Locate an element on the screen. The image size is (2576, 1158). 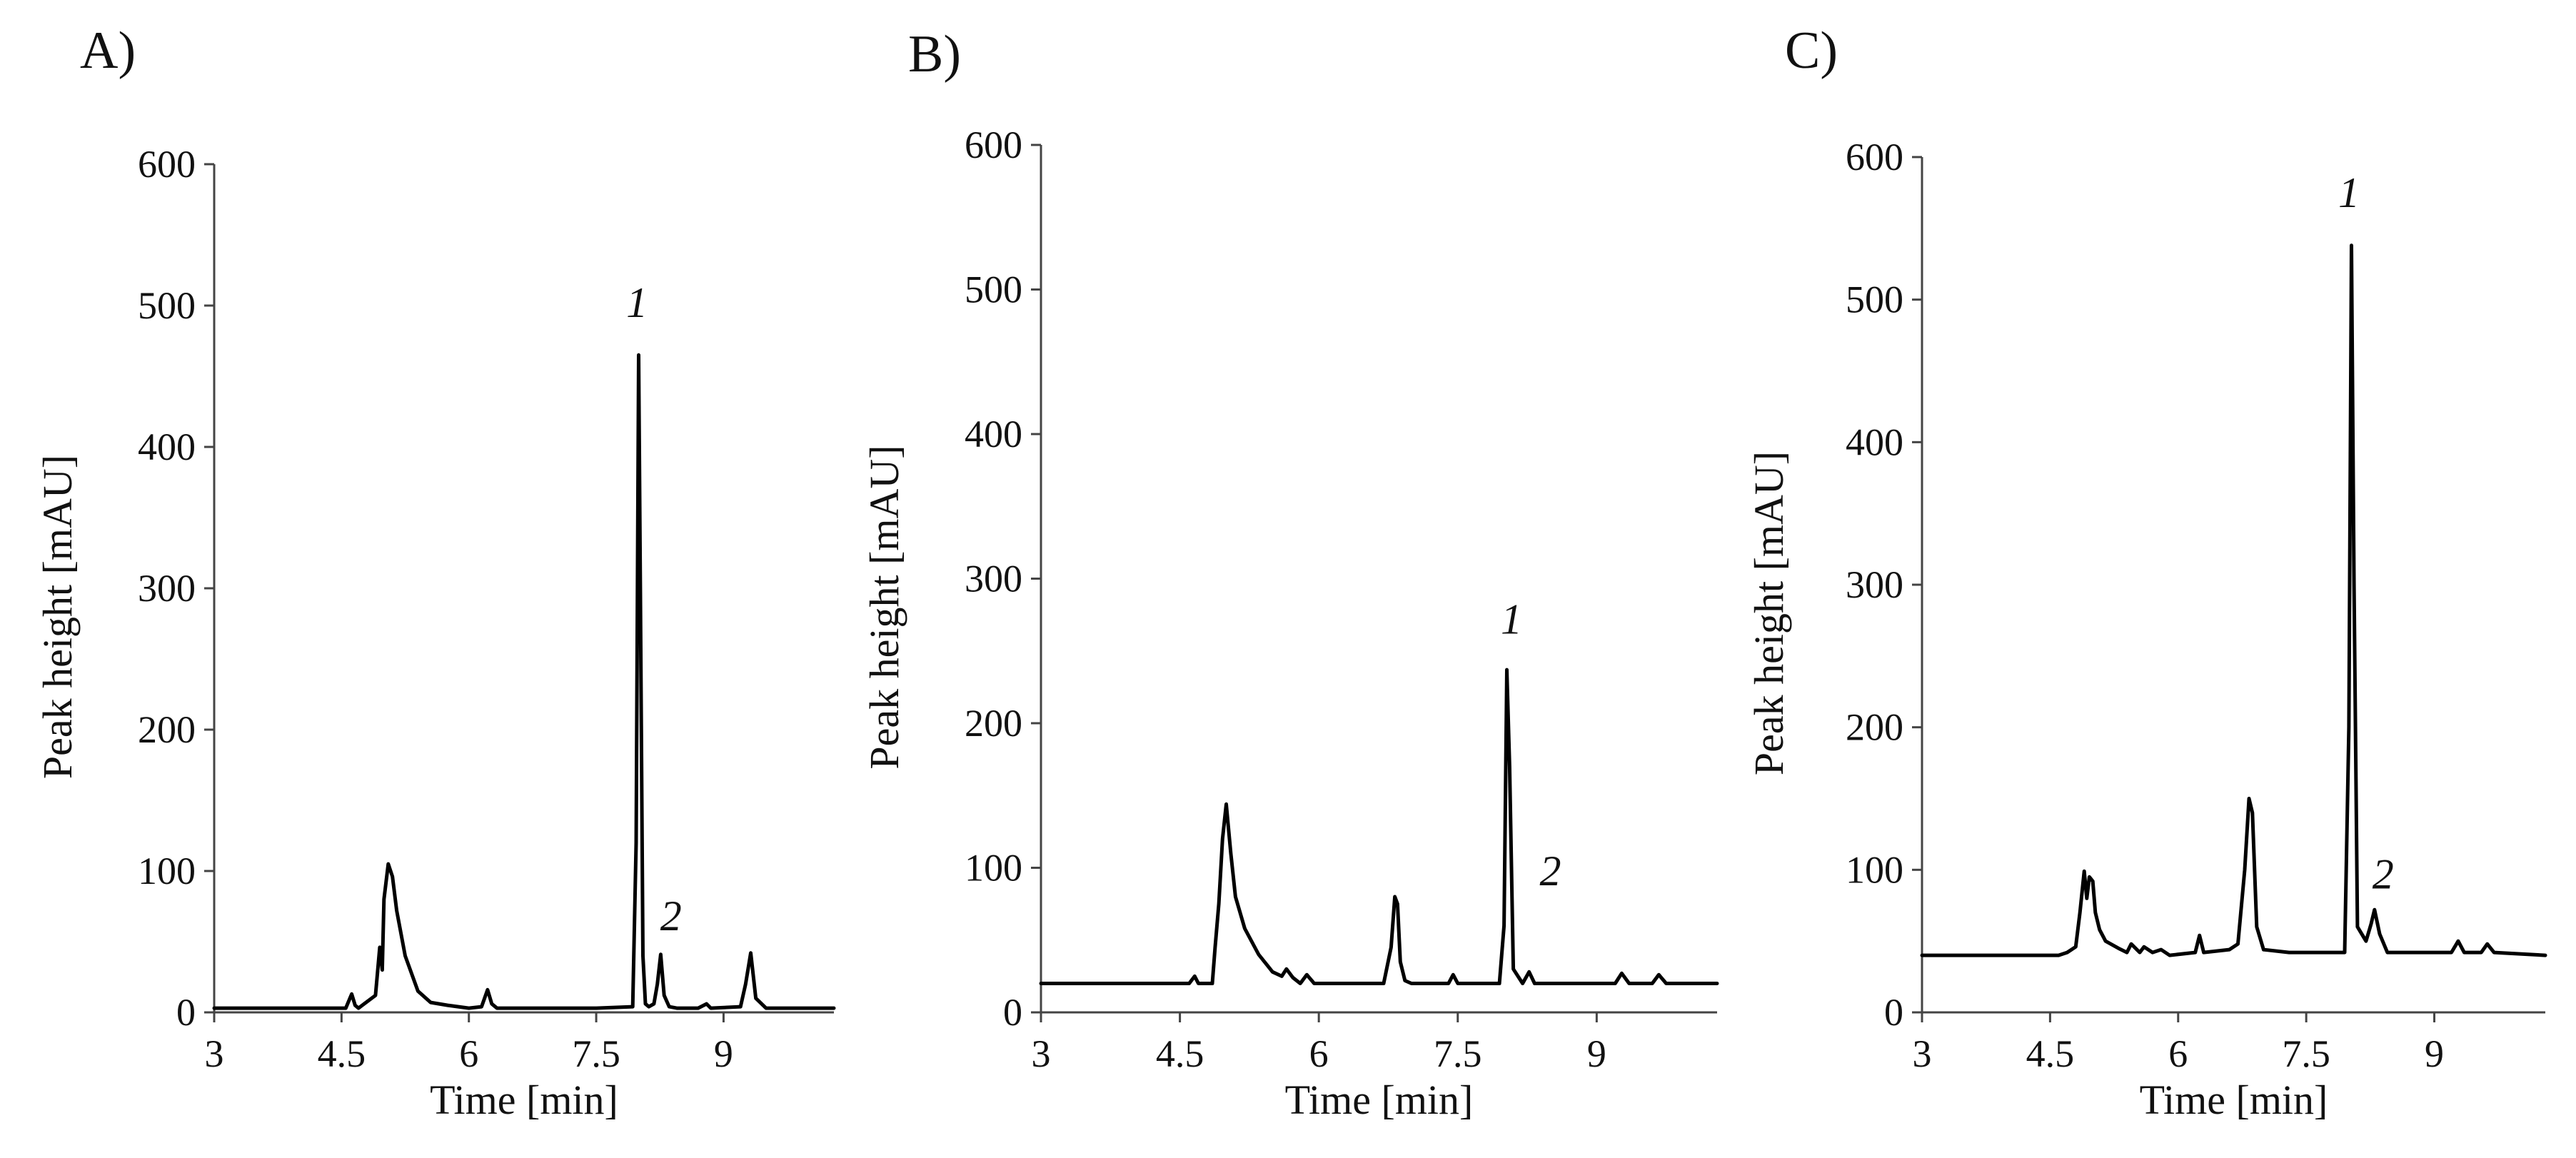
panel-label-c: C) is located at coordinates (1812, 50).